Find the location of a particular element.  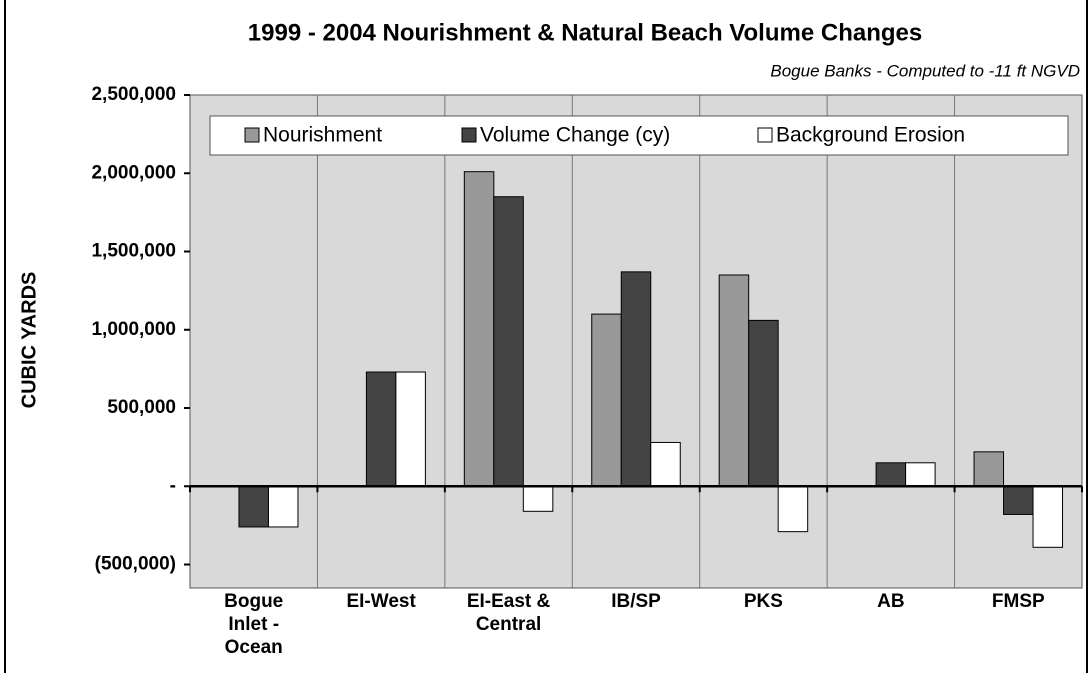

x-tick-label: IB/SP is located at coordinates (636, 601).